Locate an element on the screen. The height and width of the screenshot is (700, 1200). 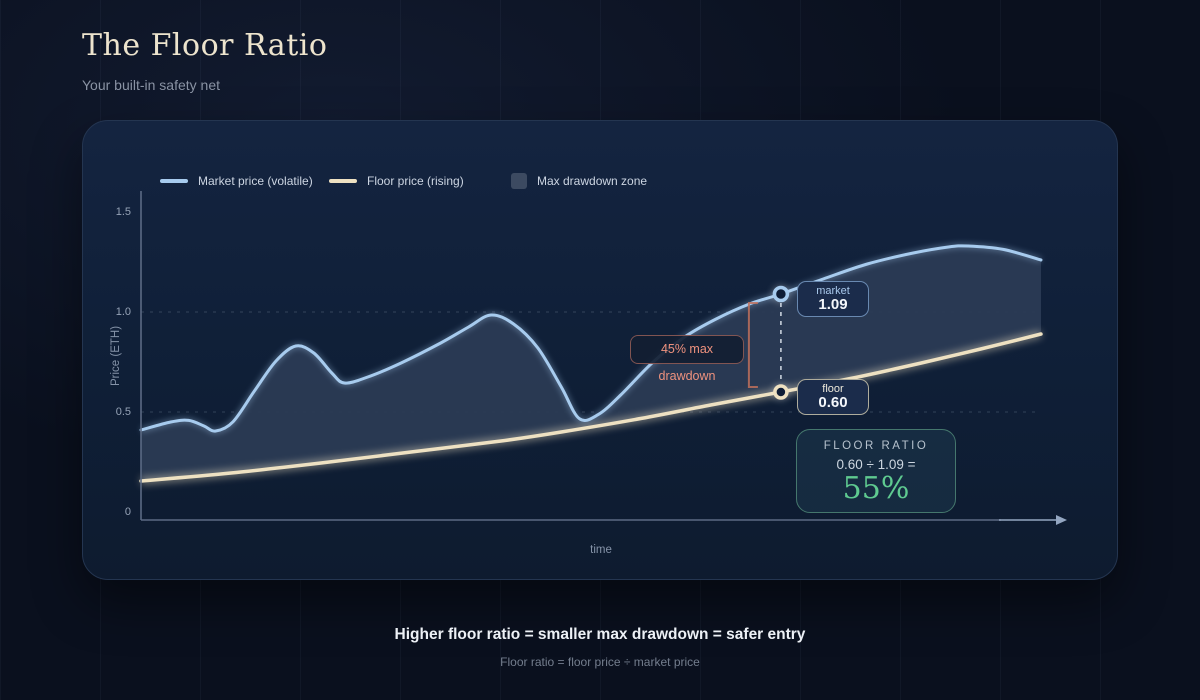
y-tick-1-0: 1.0 is located at coordinates (123, 312).